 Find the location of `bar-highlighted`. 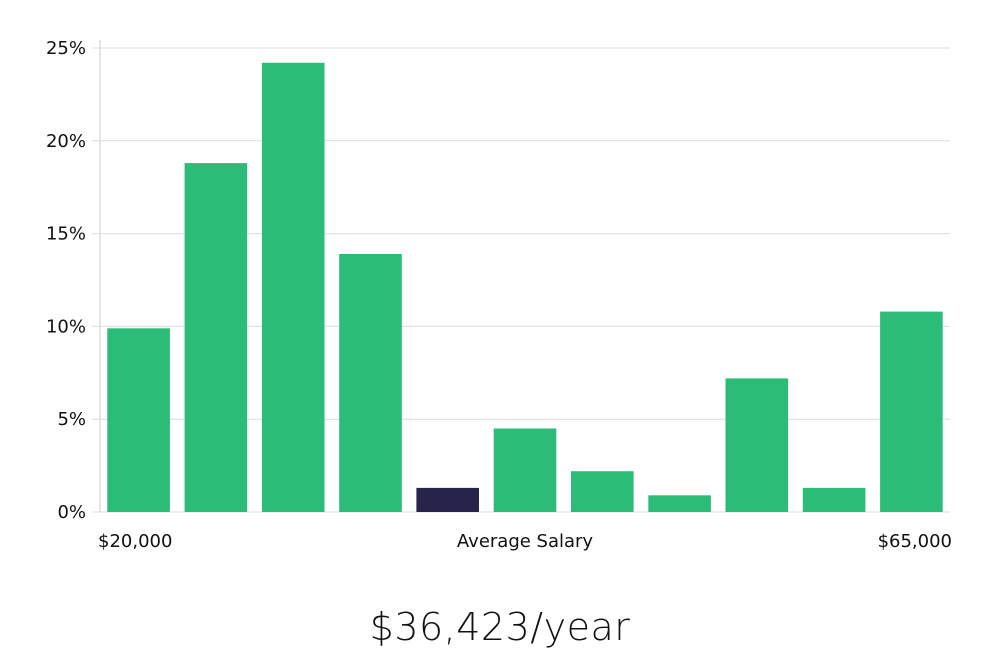

bar-highlighted is located at coordinates (447, 499).